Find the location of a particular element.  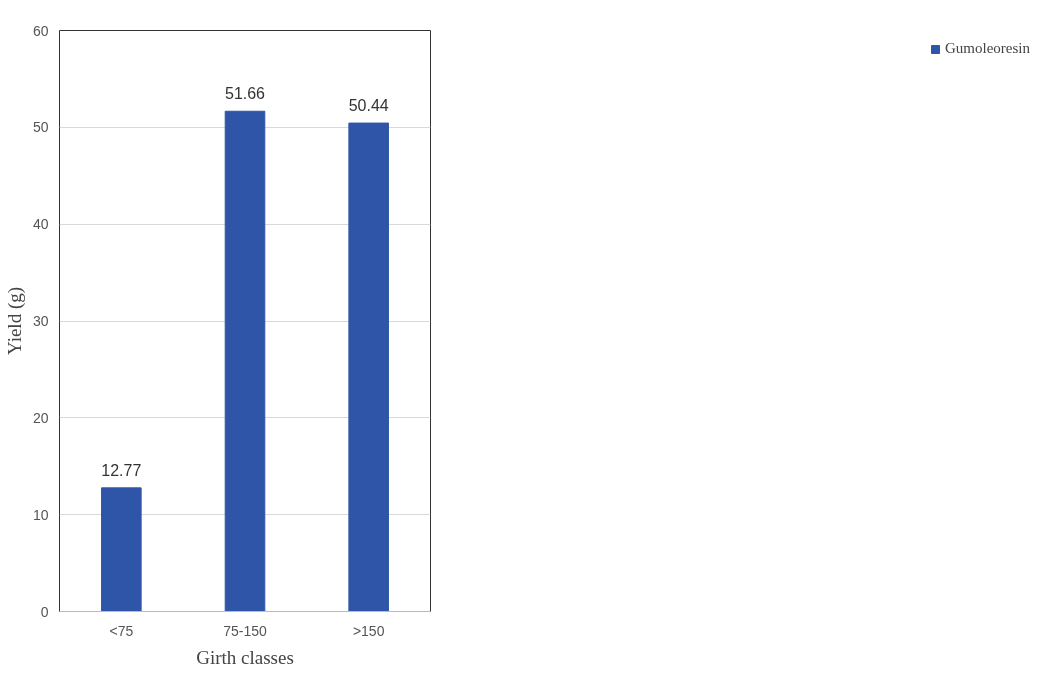

y-tick-label: 0 is located at coordinates (44, 611).